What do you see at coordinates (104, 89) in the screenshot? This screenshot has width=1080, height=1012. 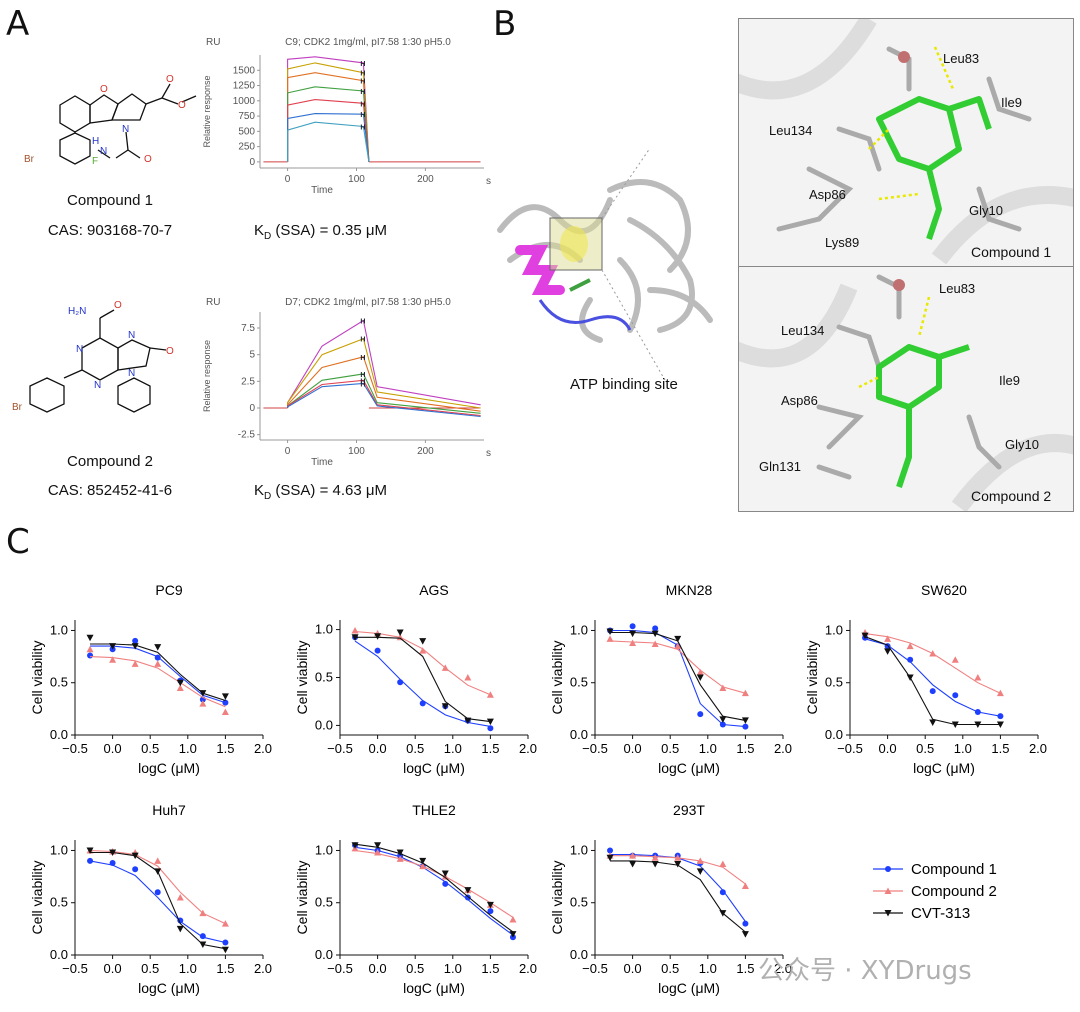 I see `c1-atom-o1: O` at bounding box center [104, 89].